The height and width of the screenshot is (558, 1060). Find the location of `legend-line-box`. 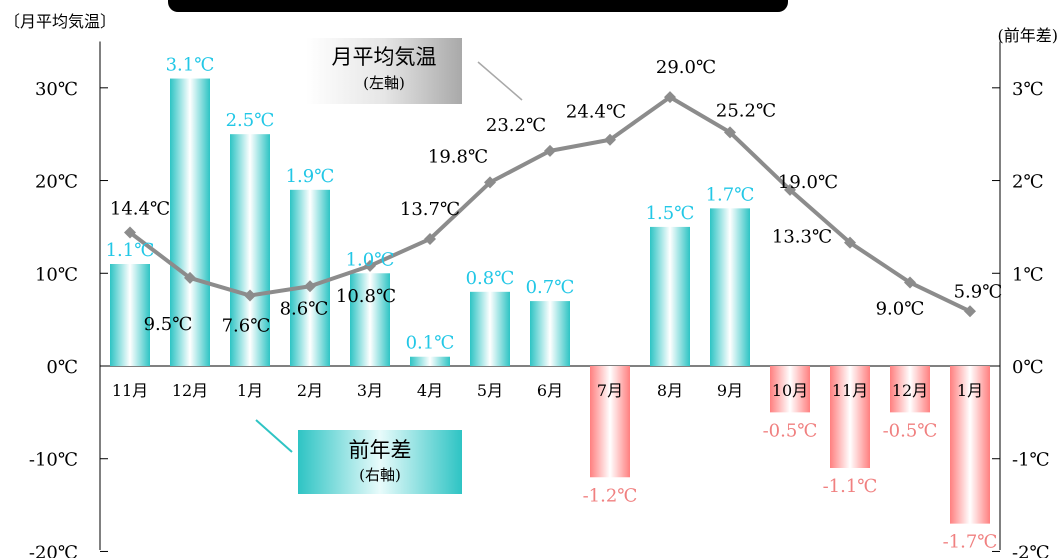

legend-line-box is located at coordinates (384, 71).